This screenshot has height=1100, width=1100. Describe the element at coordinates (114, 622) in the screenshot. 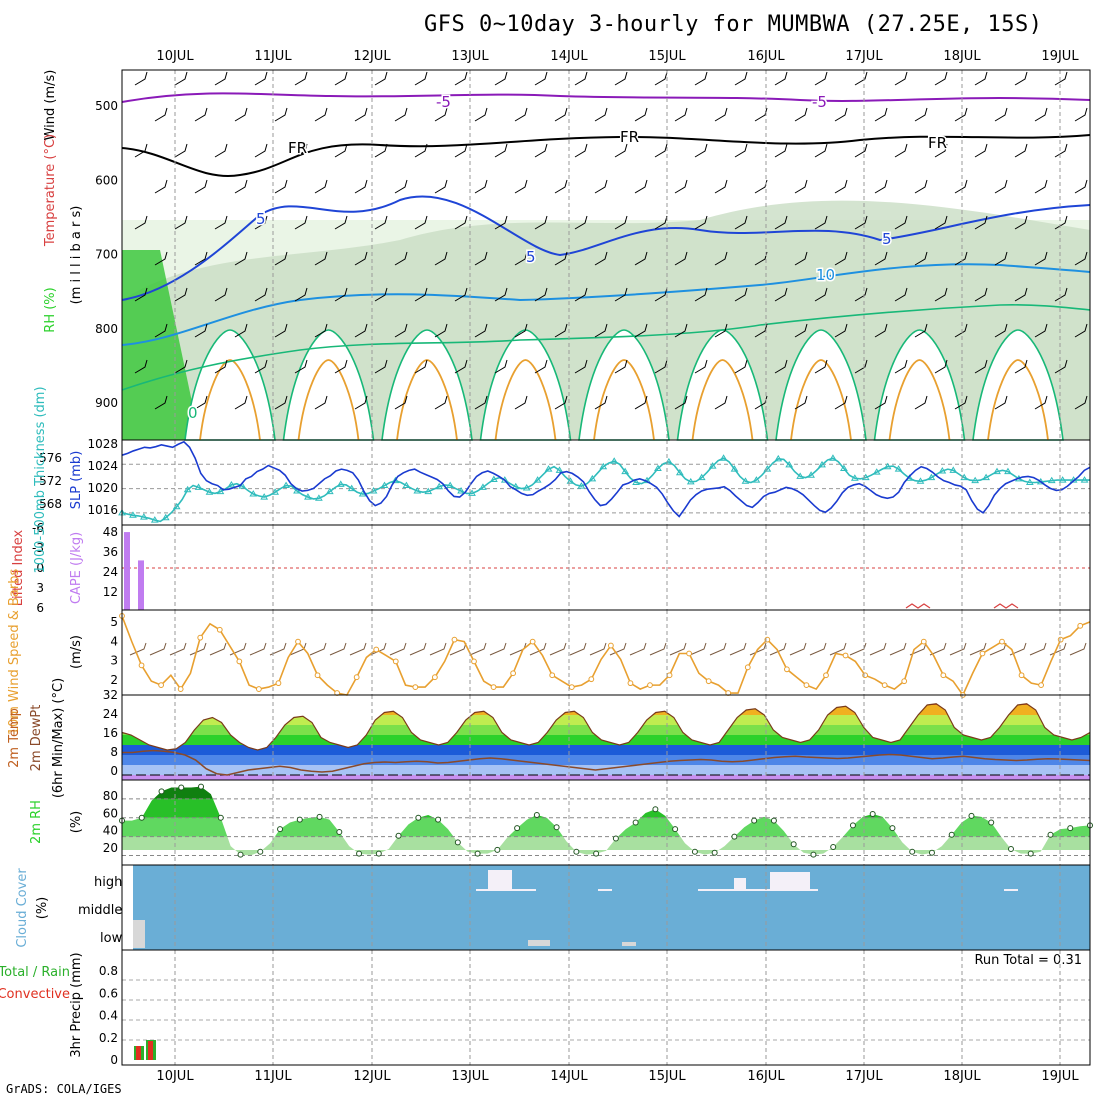

I see `wind10-tick: 5` at that location.